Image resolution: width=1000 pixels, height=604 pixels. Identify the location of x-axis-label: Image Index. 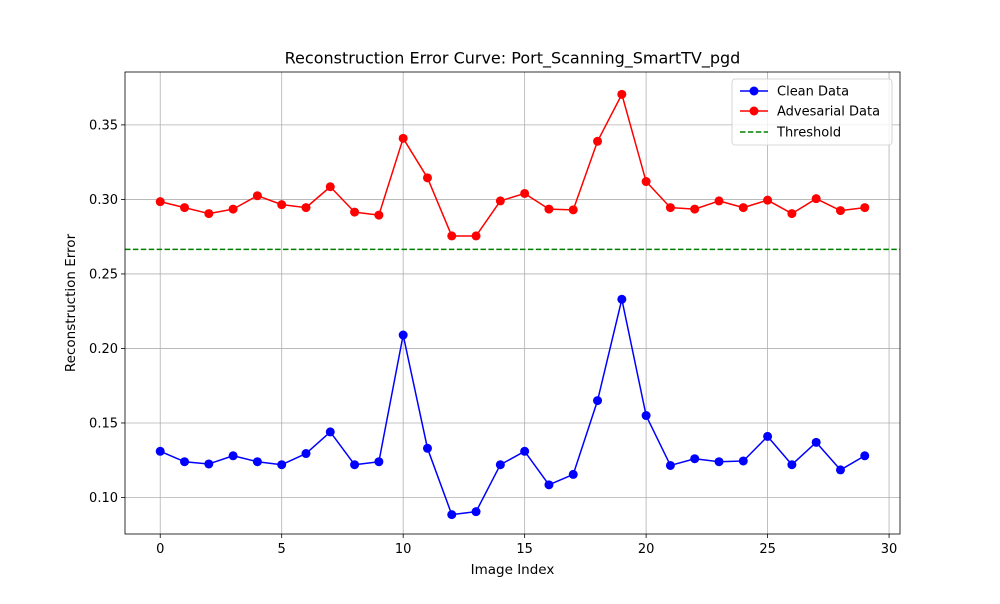
(513, 570).